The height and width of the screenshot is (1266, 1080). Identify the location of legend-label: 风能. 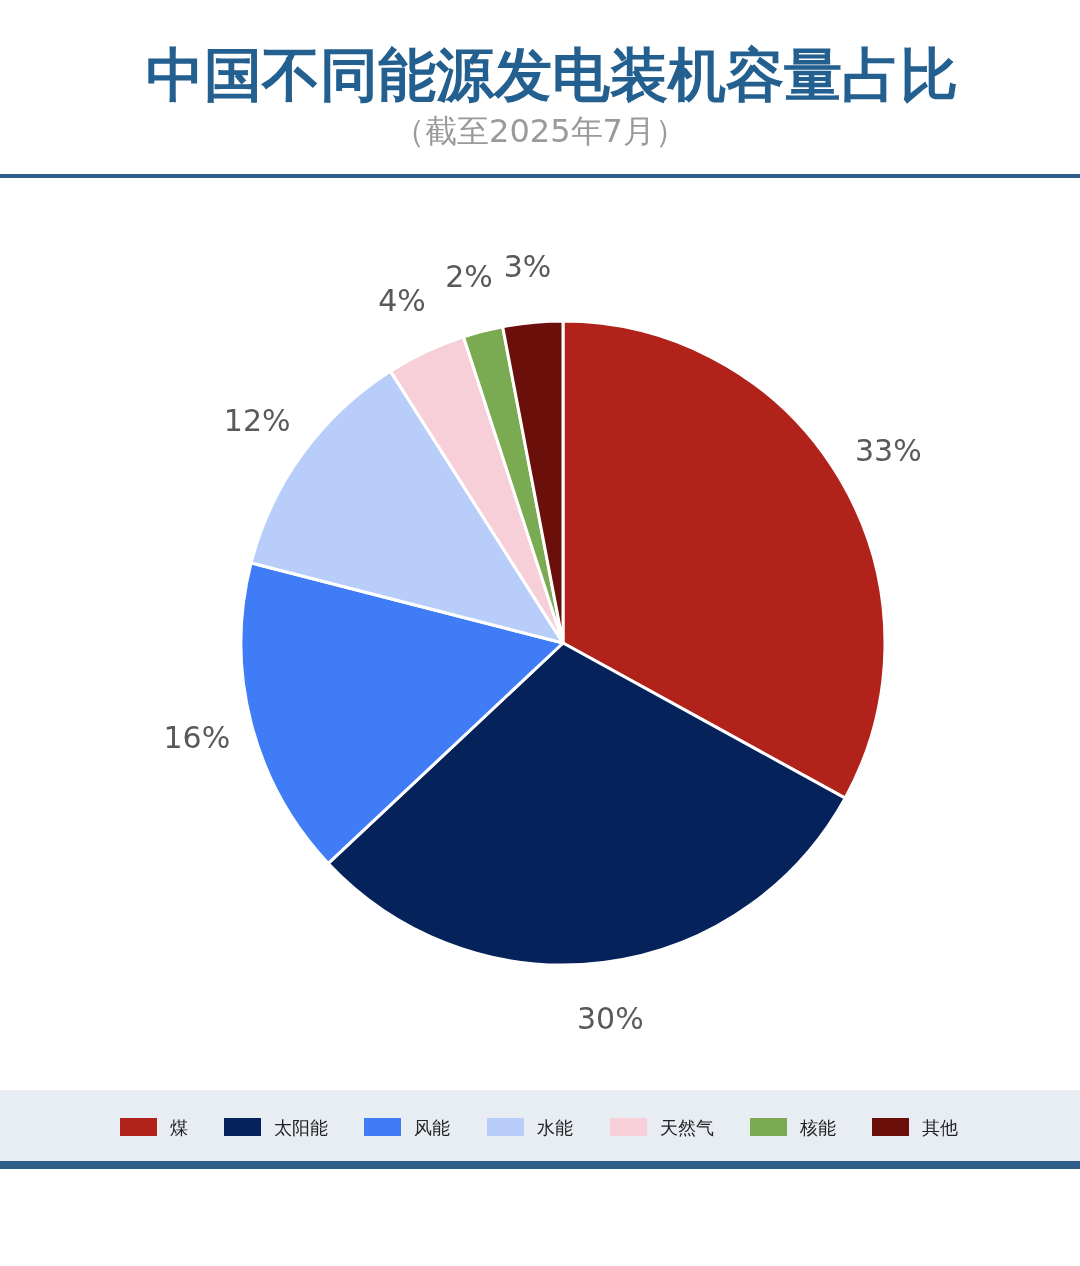
(432, 1127).